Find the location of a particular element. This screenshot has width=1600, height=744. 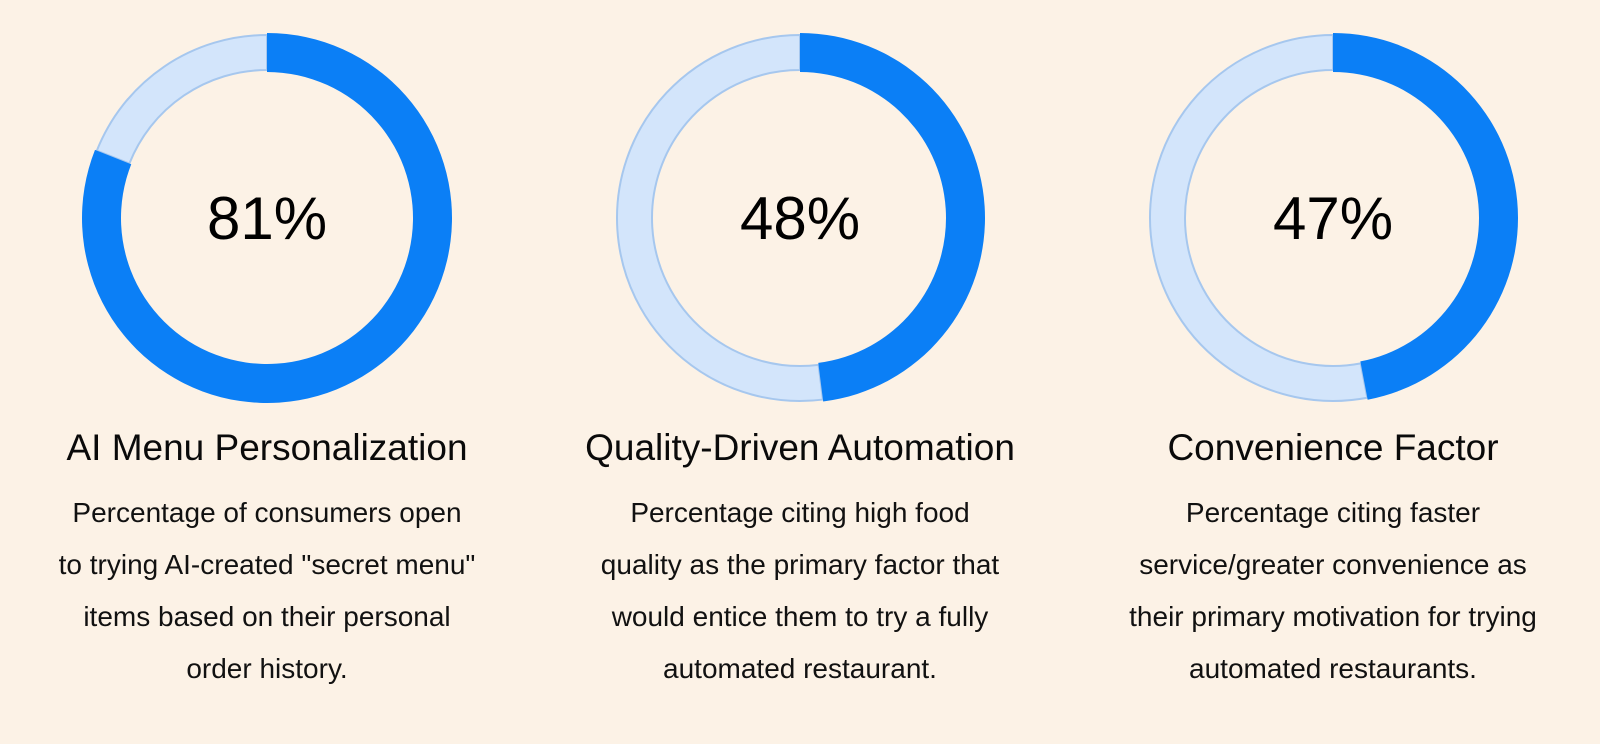

description-line: order history. is located at coordinates (267, 668).